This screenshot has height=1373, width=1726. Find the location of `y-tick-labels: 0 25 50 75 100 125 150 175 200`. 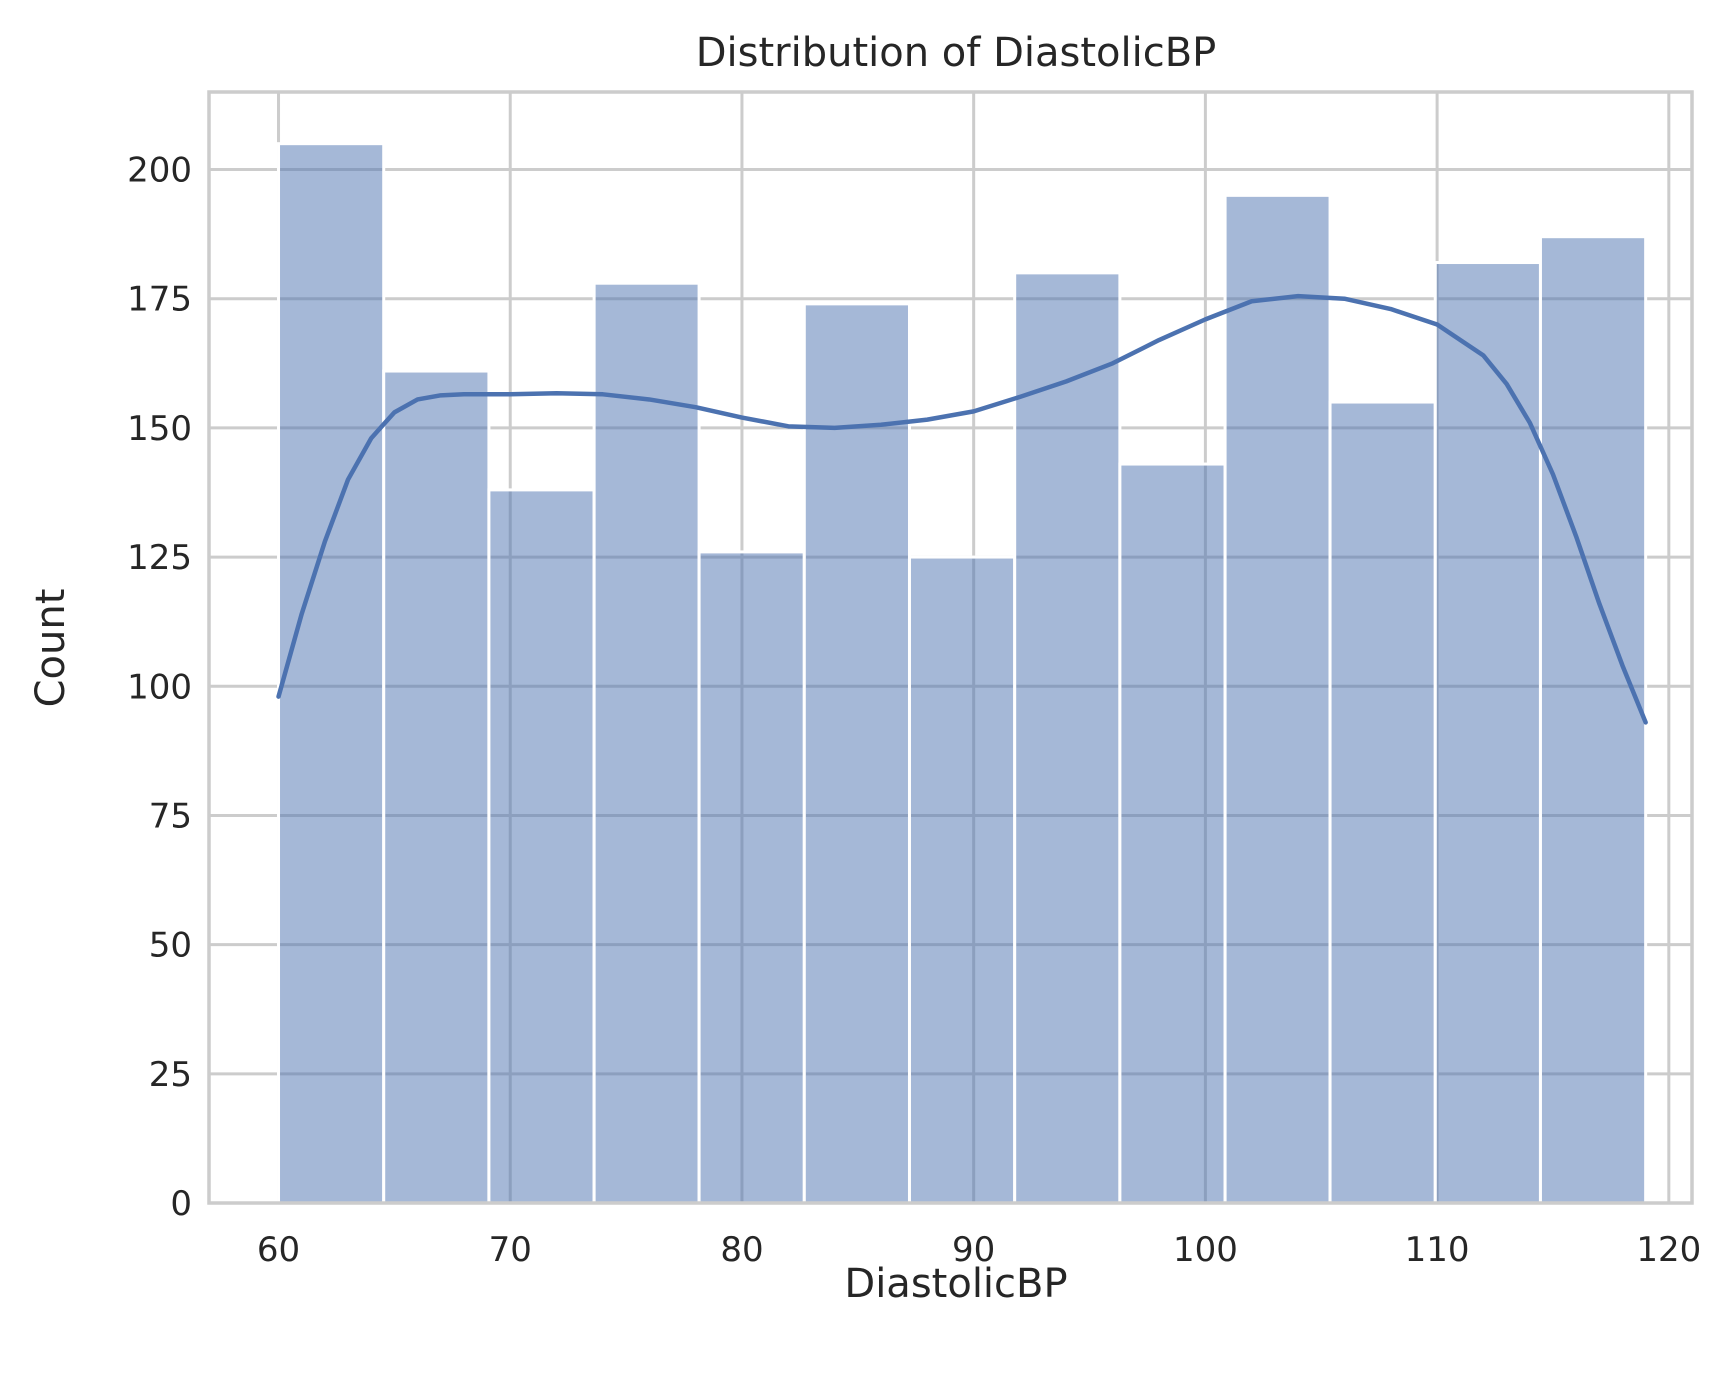

y-tick-labels: 0 25 50 75 100 125 150 175 200 is located at coordinates (159, 687).